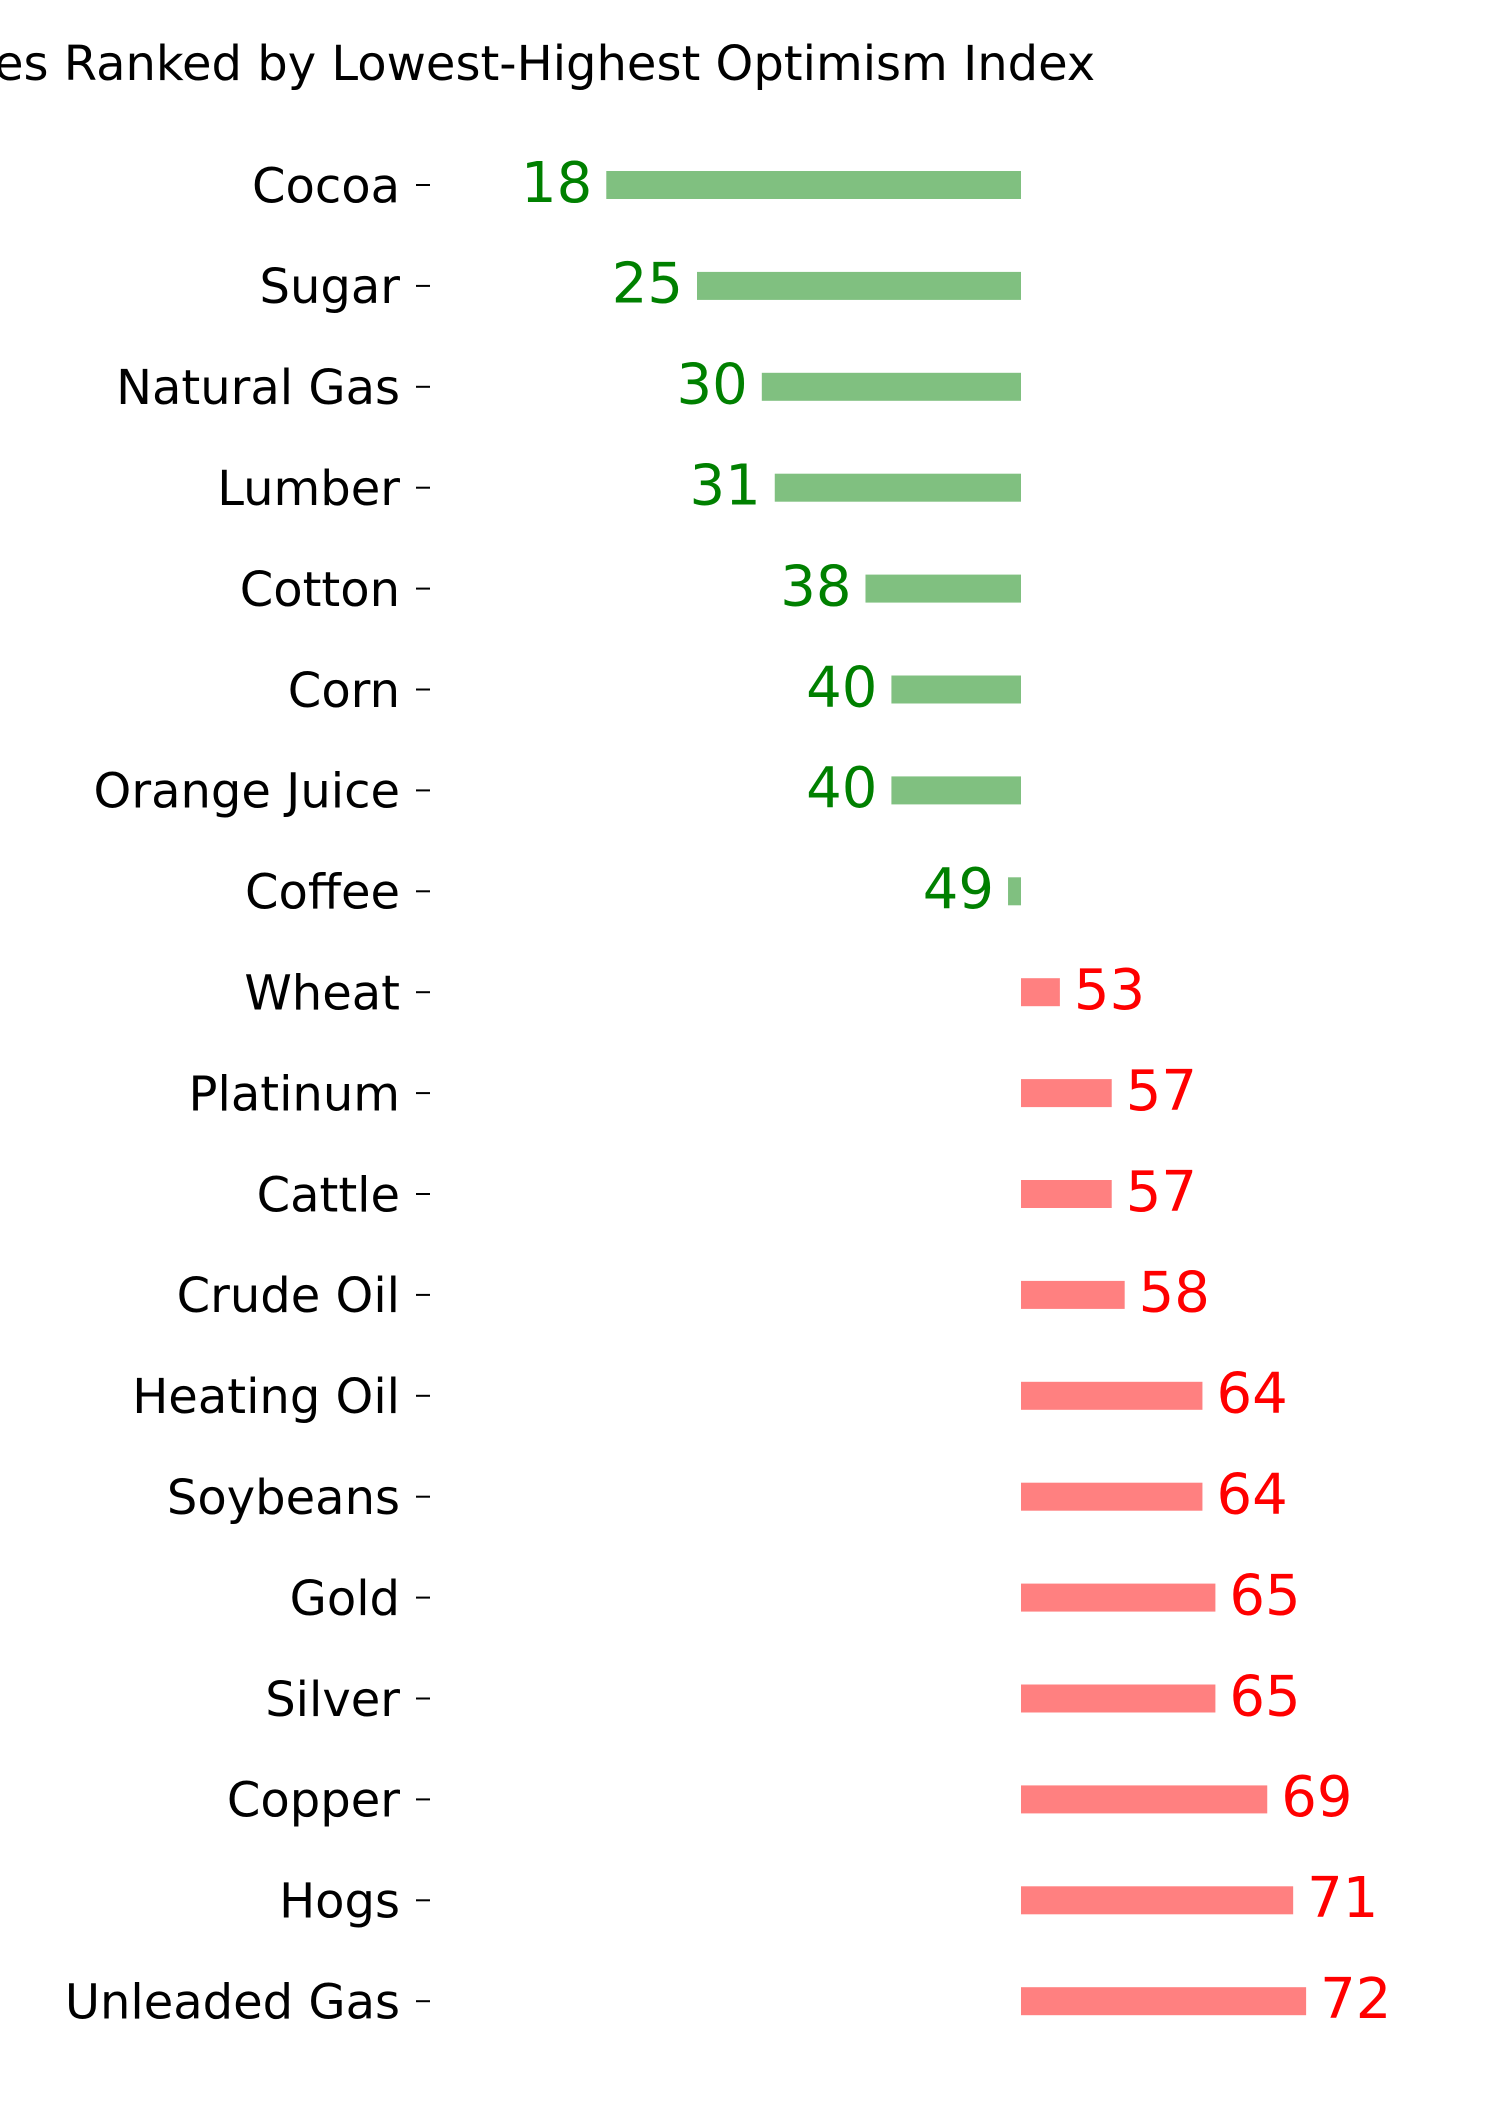  What do you see at coordinates (258, 388) in the screenshot?
I see `category-label-natural-gas: Natural Gas` at bounding box center [258, 388].